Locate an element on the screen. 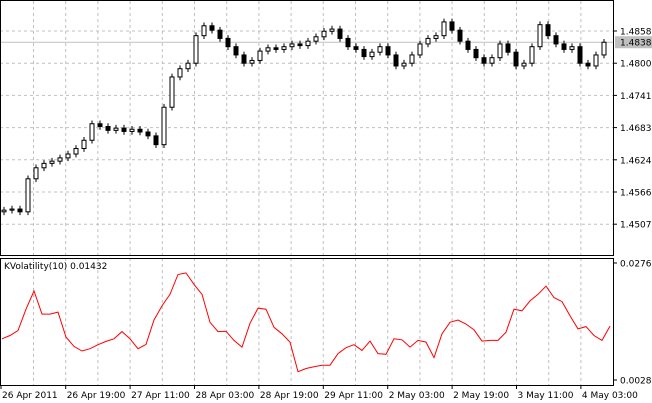 The height and width of the screenshot is (403, 652). time-tick-label: 29 Apr 11:00 is located at coordinates (353, 396).